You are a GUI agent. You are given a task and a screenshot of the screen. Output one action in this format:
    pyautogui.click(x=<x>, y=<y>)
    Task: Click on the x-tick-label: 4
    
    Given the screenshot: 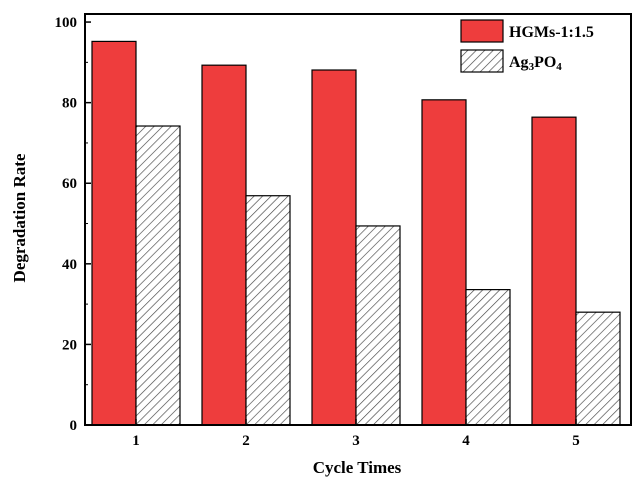 What is the action you would take?
    pyautogui.click(x=466, y=441)
    